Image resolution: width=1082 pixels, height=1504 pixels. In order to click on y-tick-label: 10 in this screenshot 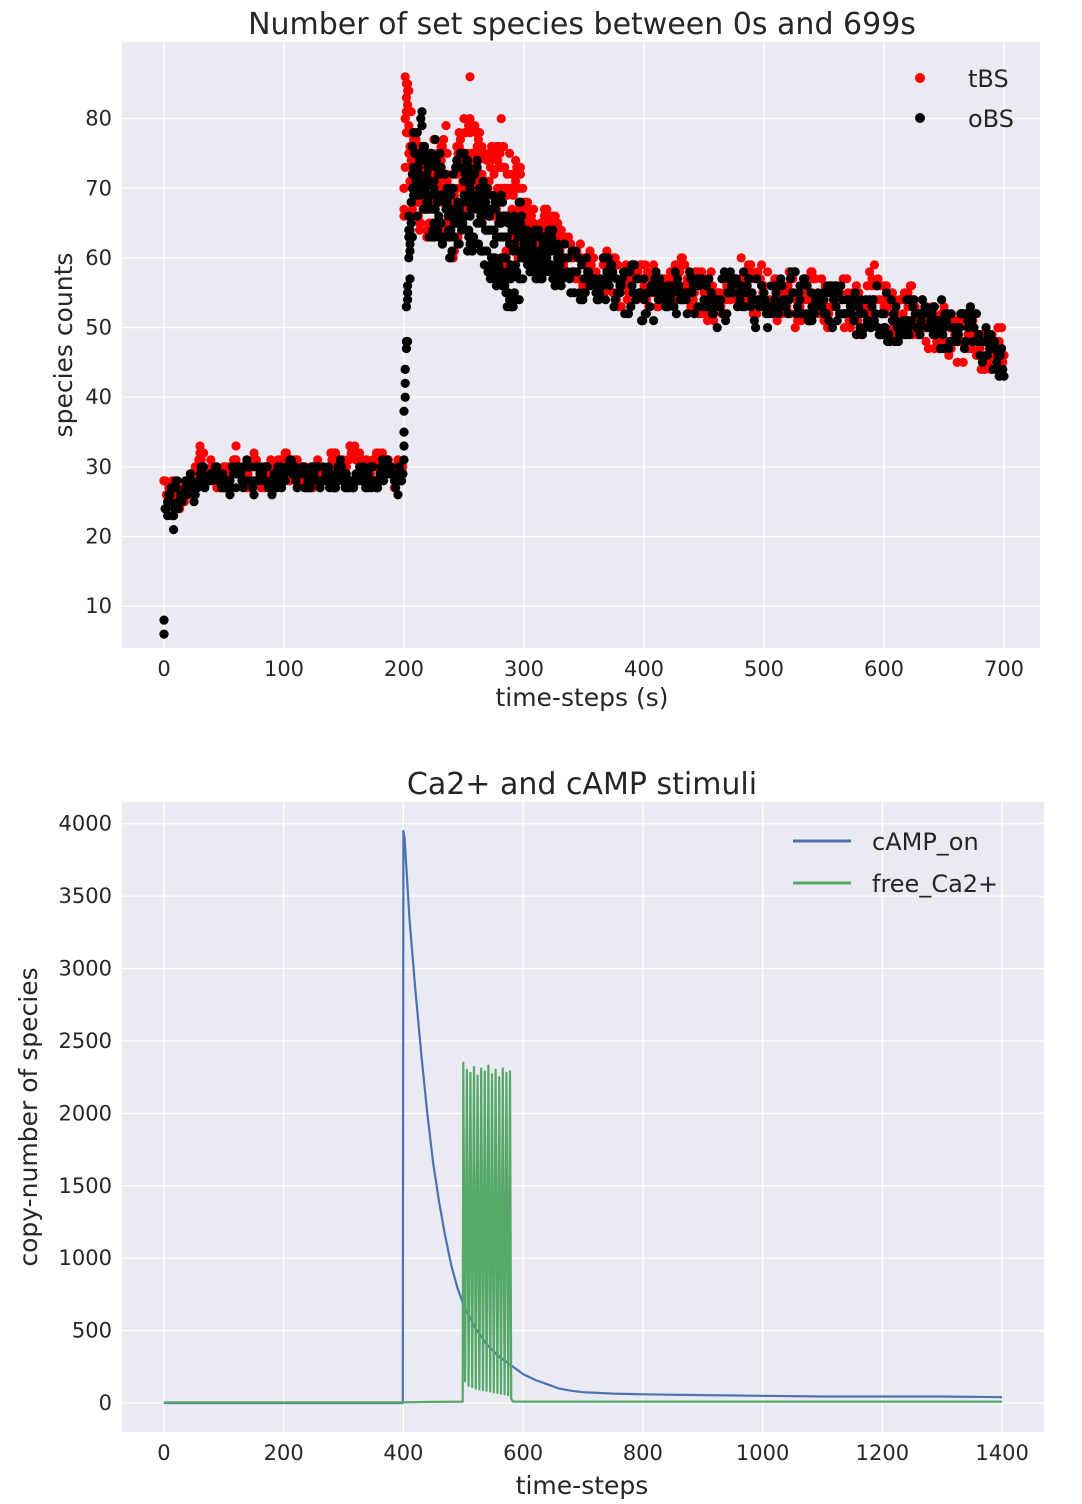, I will do `click(98, 606)`.